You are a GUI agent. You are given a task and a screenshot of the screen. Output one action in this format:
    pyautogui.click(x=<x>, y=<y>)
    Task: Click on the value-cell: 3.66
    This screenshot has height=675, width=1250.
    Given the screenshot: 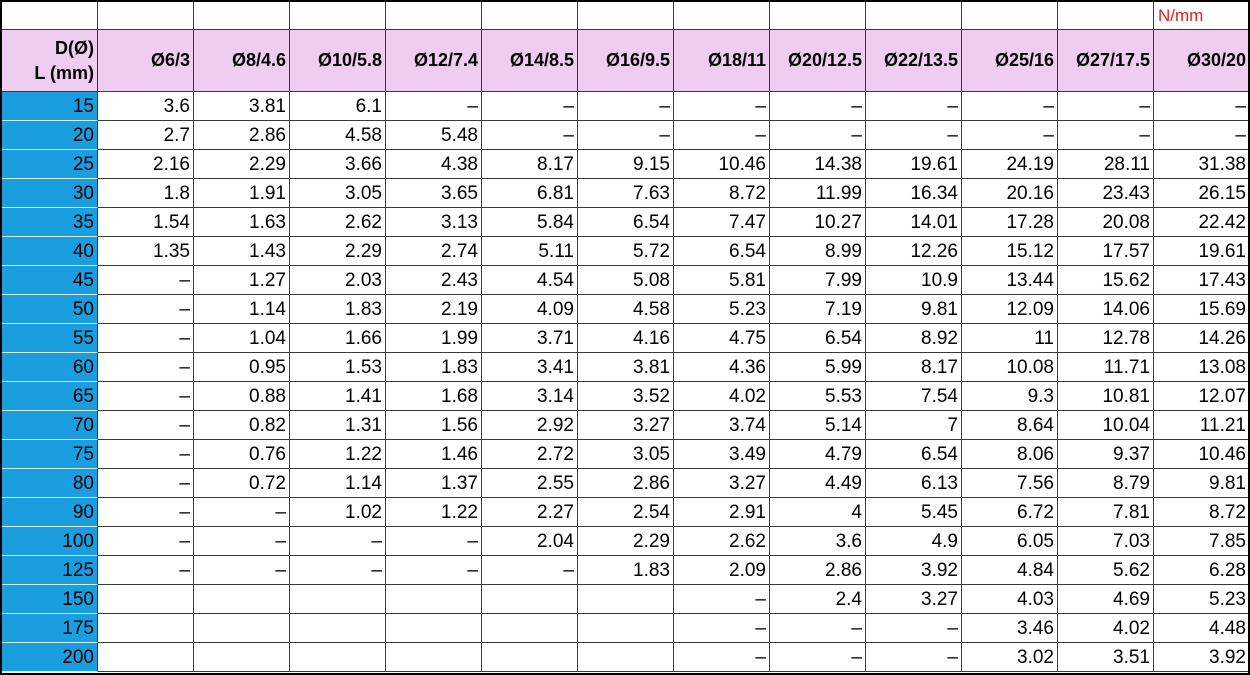 What is the action you would take?
    pyautogui.click(x=338, y=164)
    